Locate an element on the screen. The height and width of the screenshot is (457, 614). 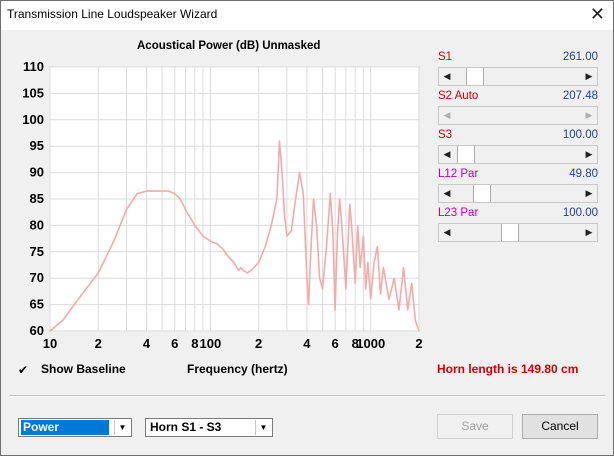
horn-select-value: Horn S1 - S3 is located at coordinates (186, 427).